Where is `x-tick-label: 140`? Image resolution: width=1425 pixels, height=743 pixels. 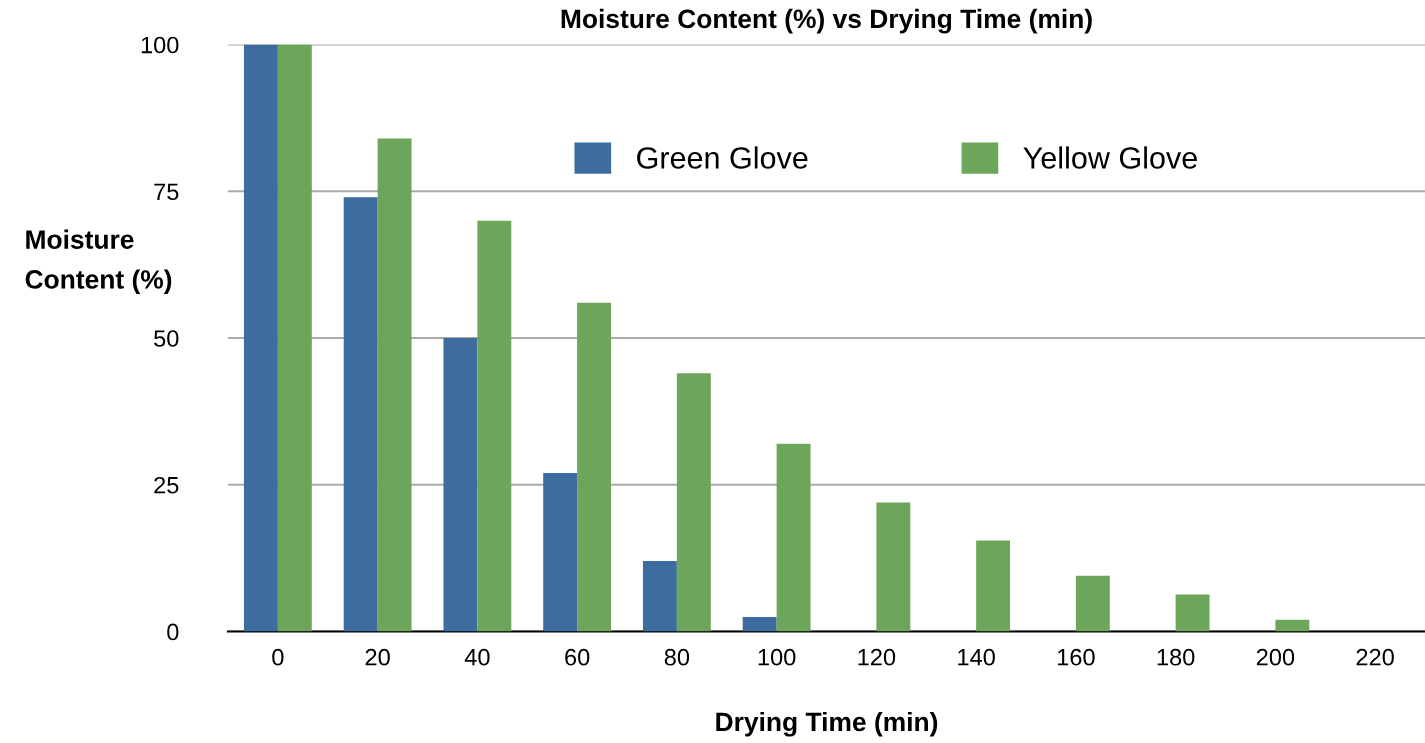
x-tick-label: 140 is located at coordinates (976, 657).